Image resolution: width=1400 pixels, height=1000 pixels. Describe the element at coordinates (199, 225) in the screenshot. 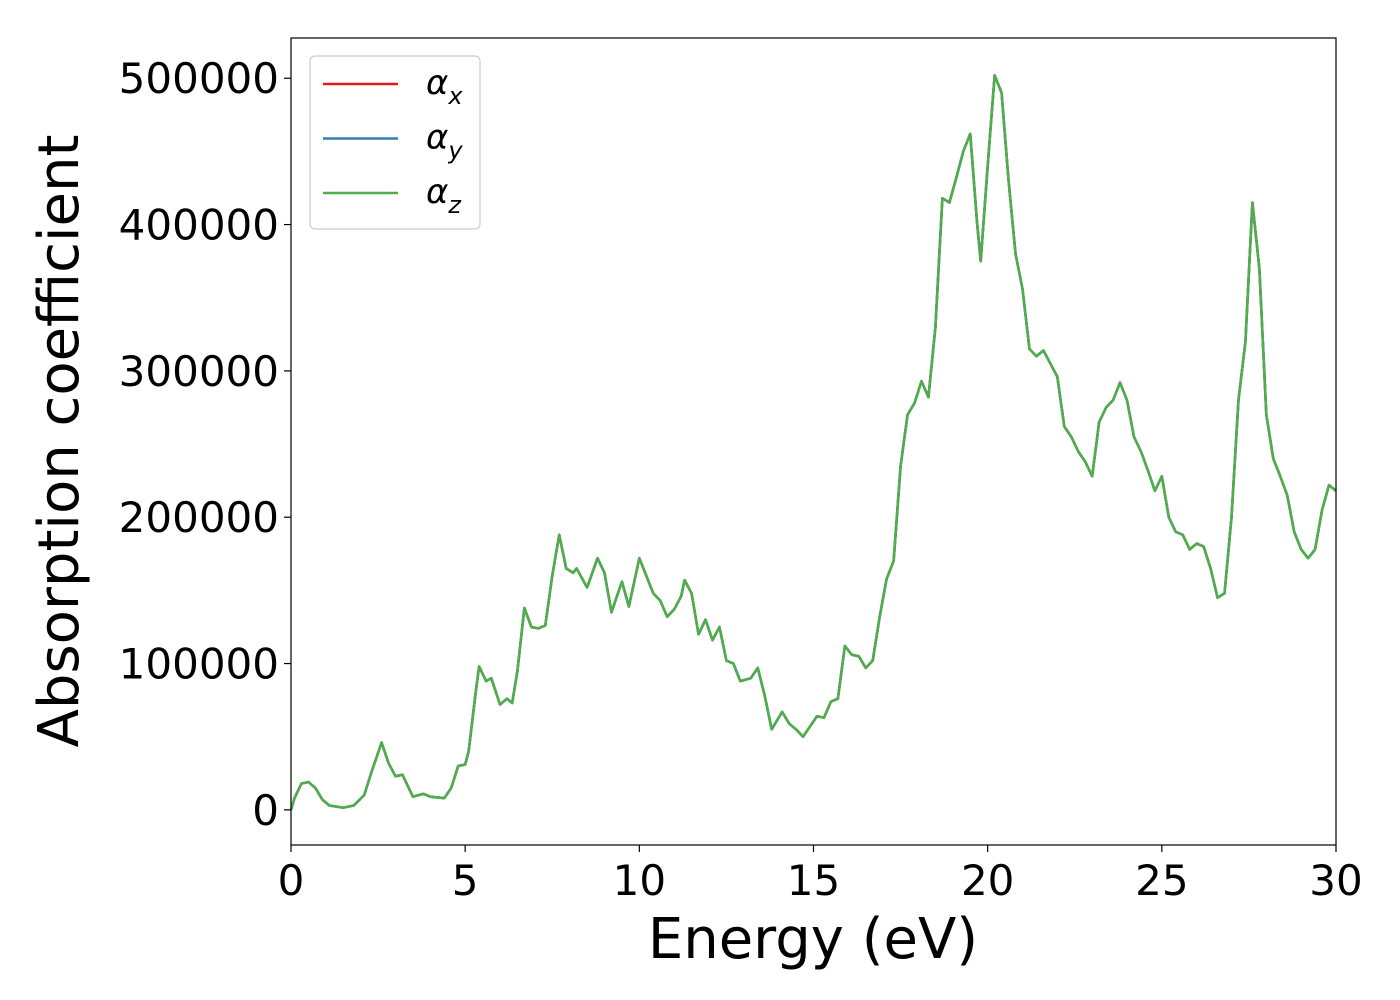

I see `y-tick-label: 400000` at that location.